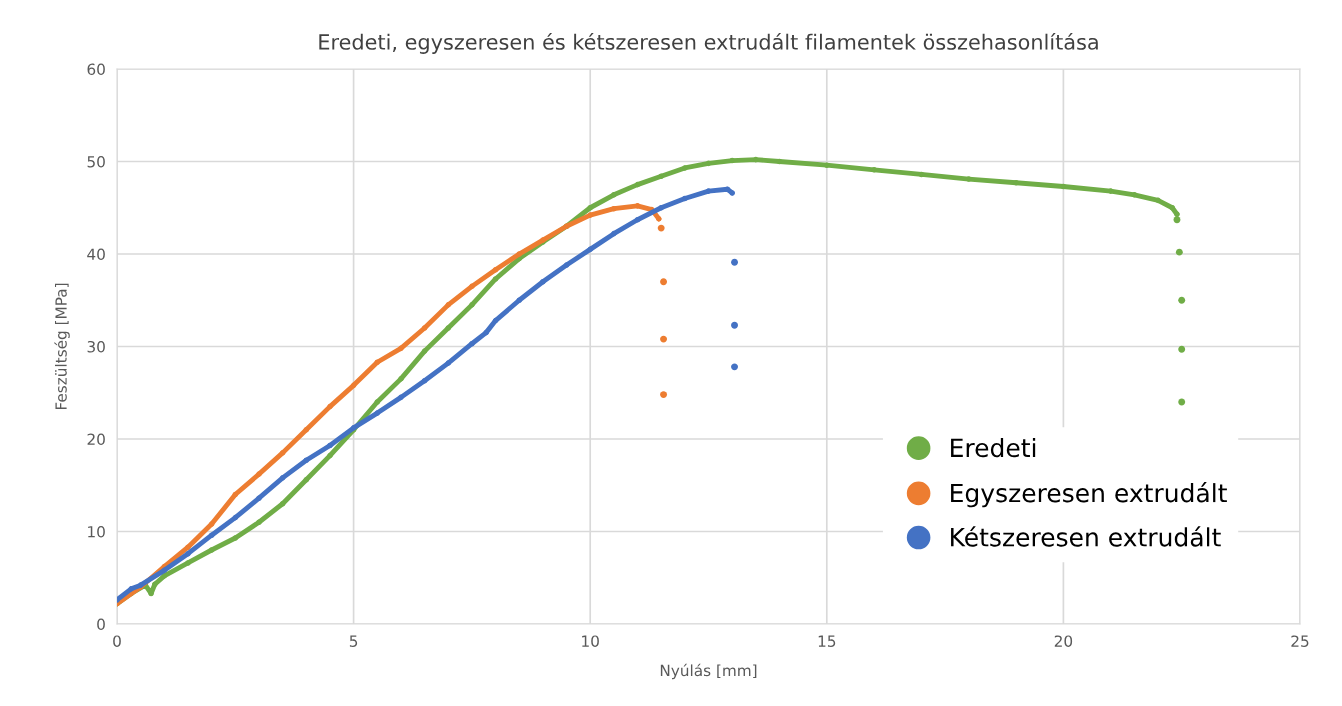 The width and height of the screenshot is (1342, 706). I want to click on y-tick-label: 20, so click(96, 439).